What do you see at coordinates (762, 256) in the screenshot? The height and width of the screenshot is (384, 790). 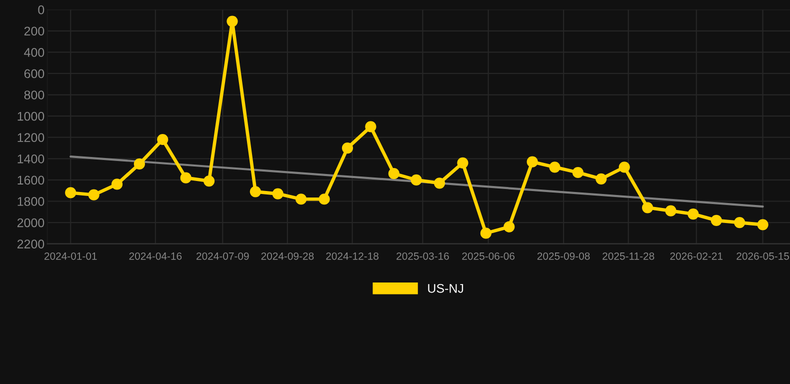 I see `x-tick-label: 2026-05-15` at bounding box center [762, 256].